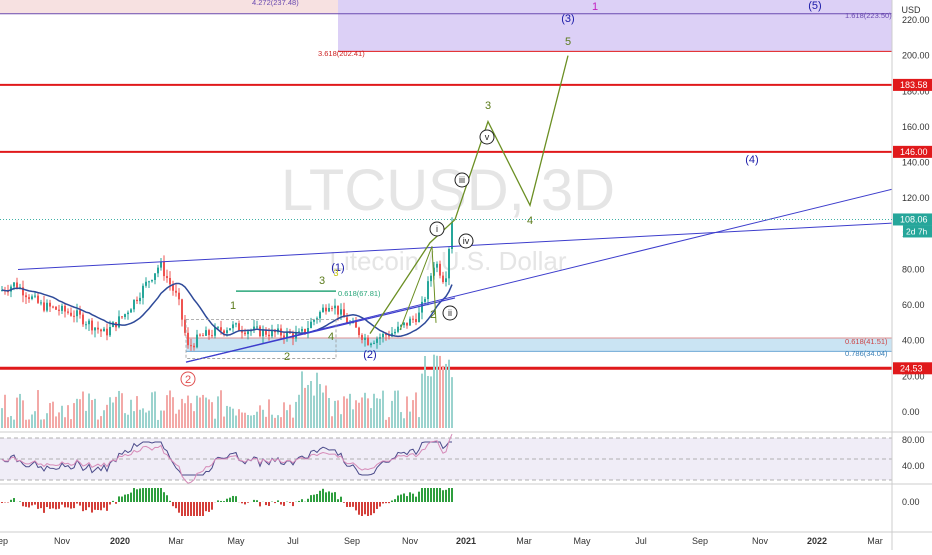 This screenshot has width=932, height=555. I want to click on x-tick-label: Sep, so click(700, 541).